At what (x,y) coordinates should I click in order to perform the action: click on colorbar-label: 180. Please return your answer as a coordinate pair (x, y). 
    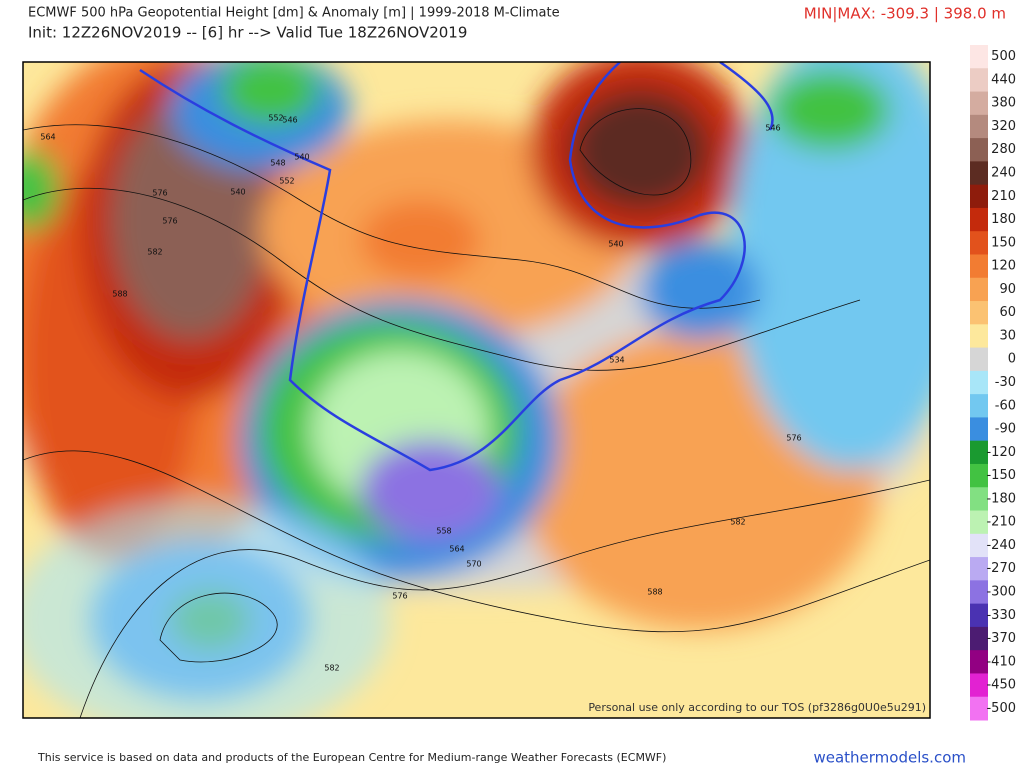
    Looking at the image, I should click on (1003, 219).